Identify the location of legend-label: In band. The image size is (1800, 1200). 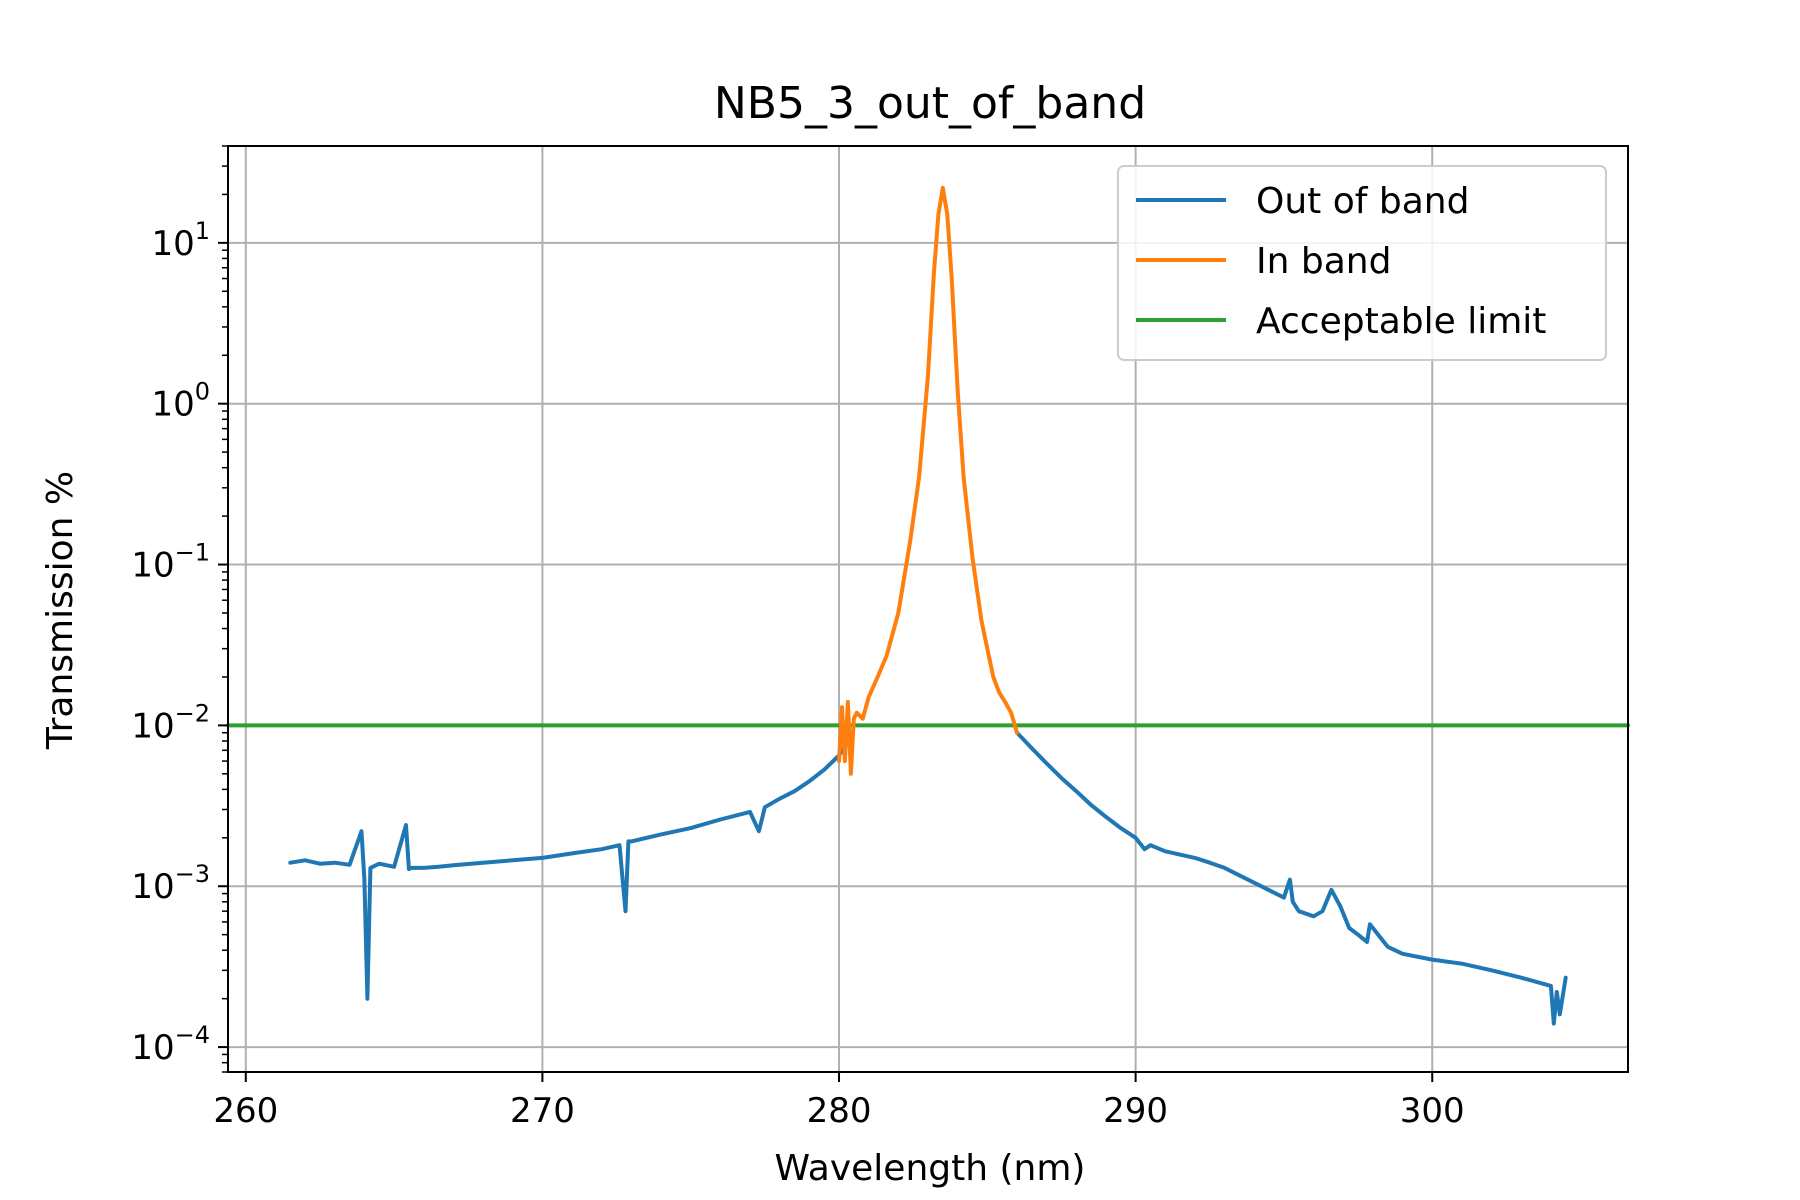
(1323, 261).